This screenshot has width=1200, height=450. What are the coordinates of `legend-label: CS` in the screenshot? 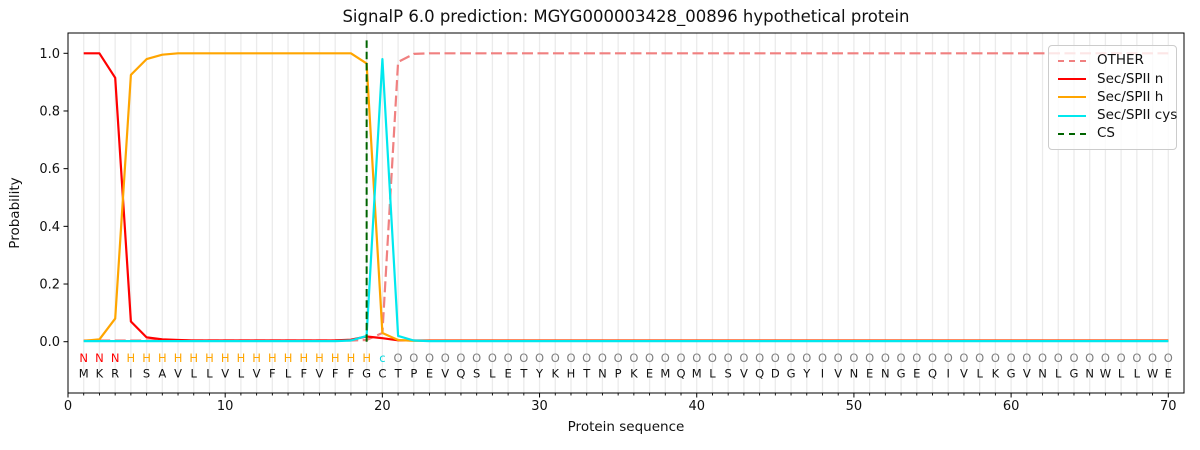 It's located at (1106, 133).